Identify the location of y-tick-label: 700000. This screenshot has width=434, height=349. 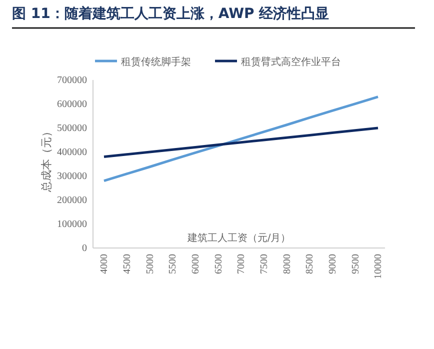
(72, 80).